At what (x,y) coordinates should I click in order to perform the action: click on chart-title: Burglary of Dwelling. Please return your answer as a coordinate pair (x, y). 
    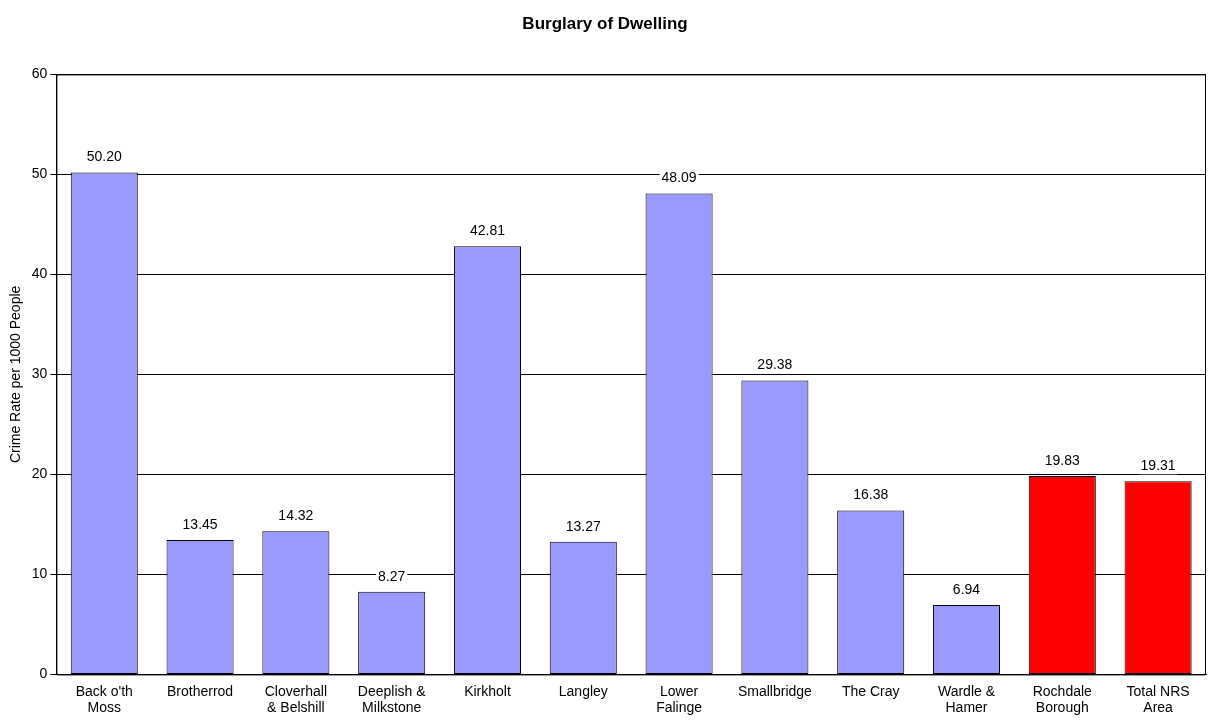
    Looking at the image, I should click on (605, 23).